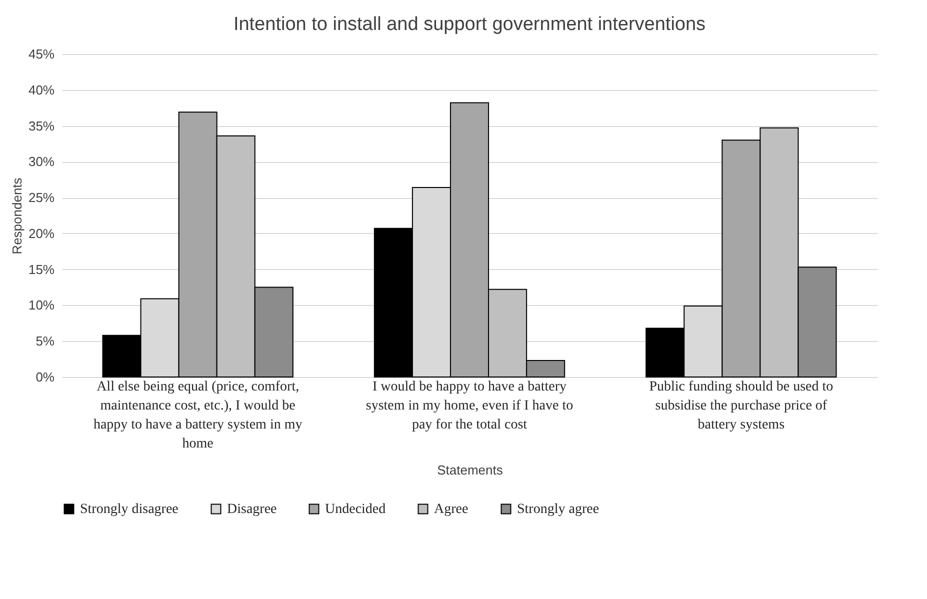 The height and width of the screenshot is (599, 927). What do you see at coordinates (41, 233) in the screenshot?
I see `y-tick-label: 20%` at bounding box center [41, 233].